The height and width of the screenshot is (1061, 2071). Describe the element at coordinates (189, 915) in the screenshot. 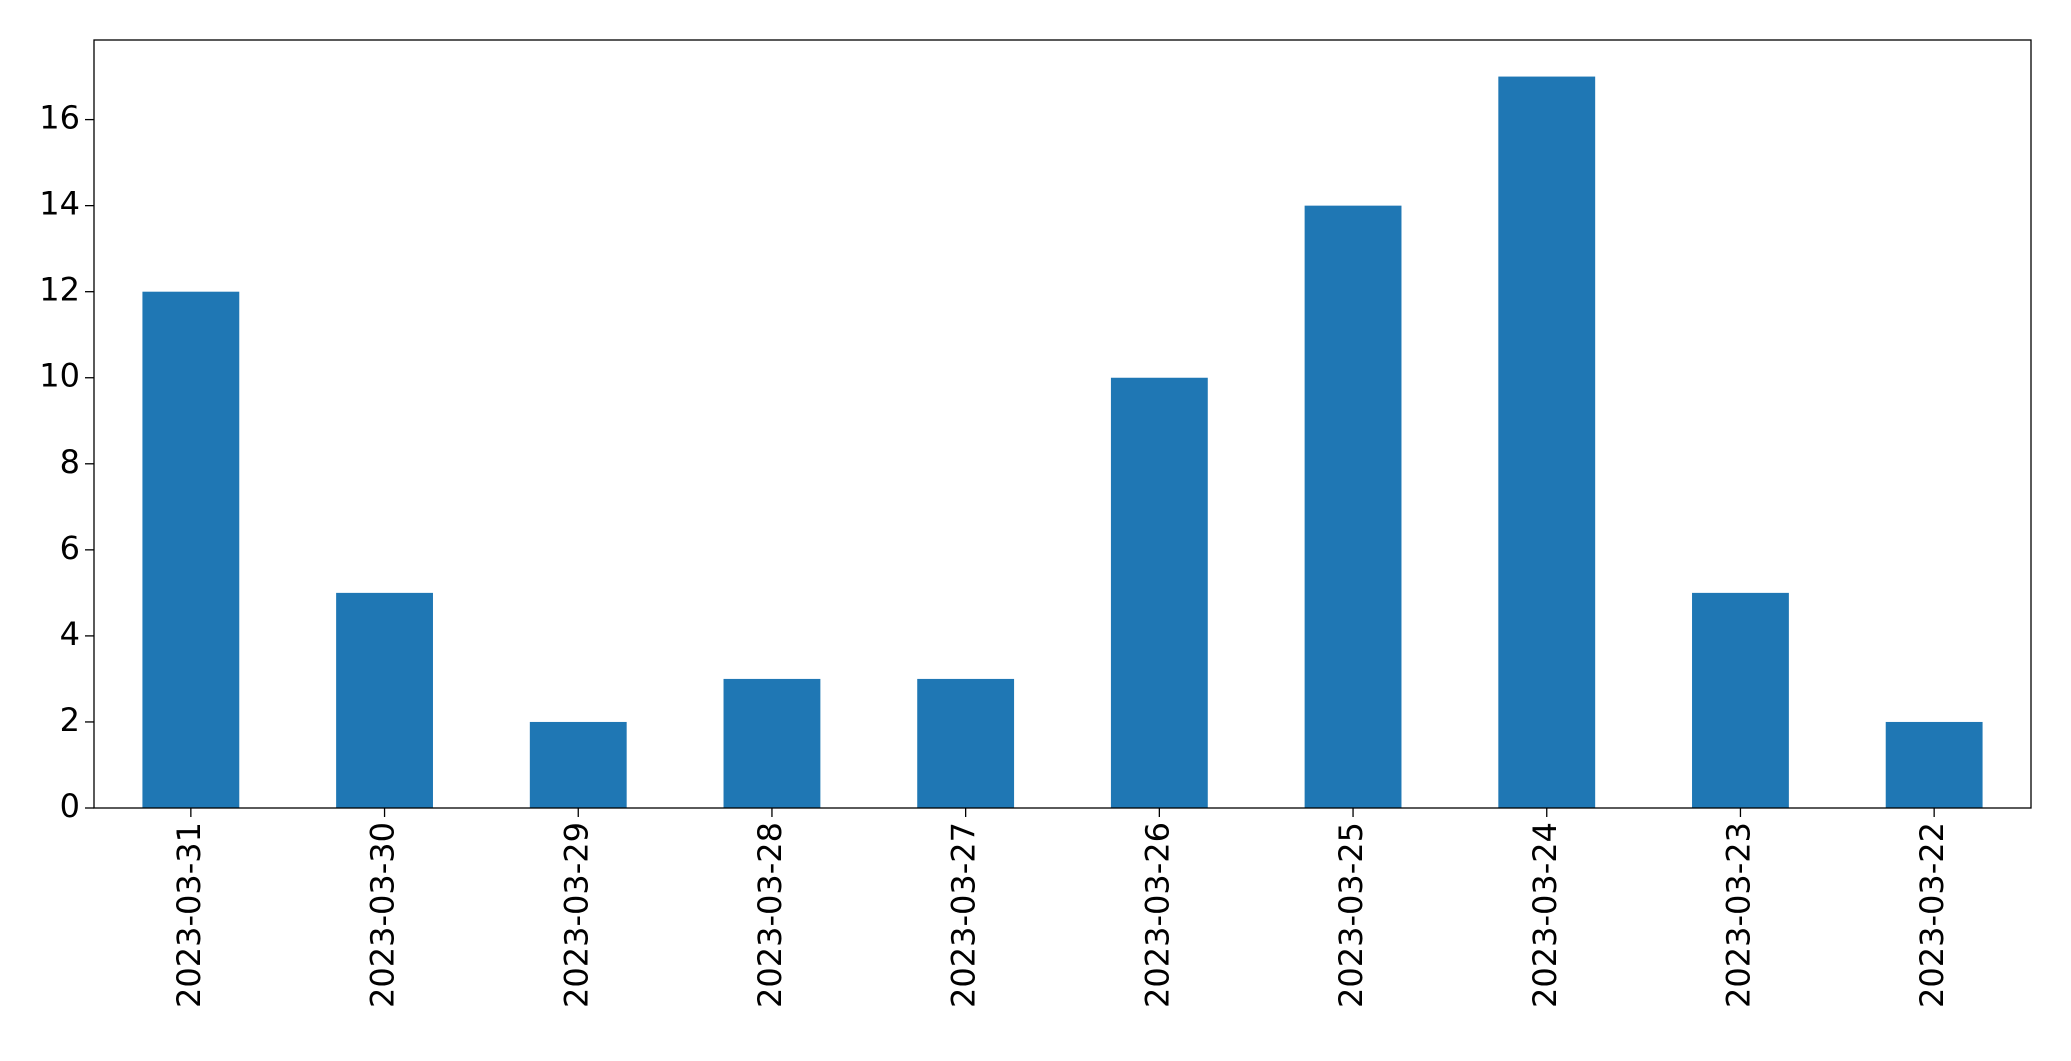

I see `x-tick-label: 2023-03-31` at that location.